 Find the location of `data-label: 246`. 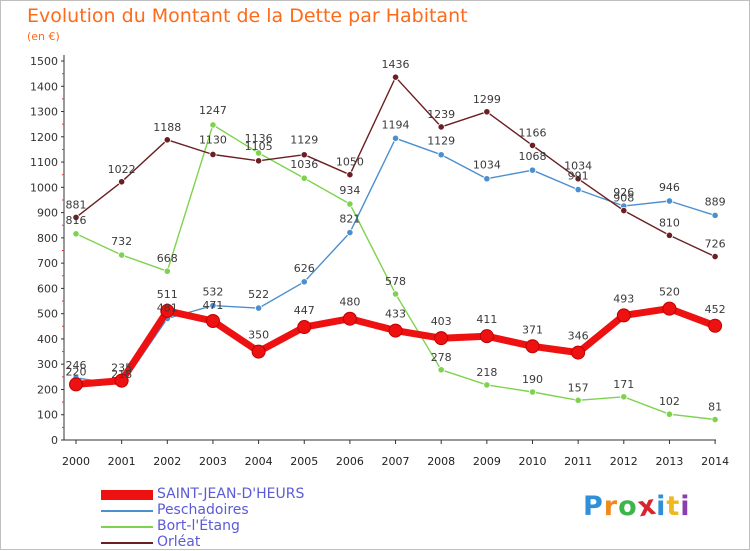

data-label: 246 is located at coordinates (76, 365).